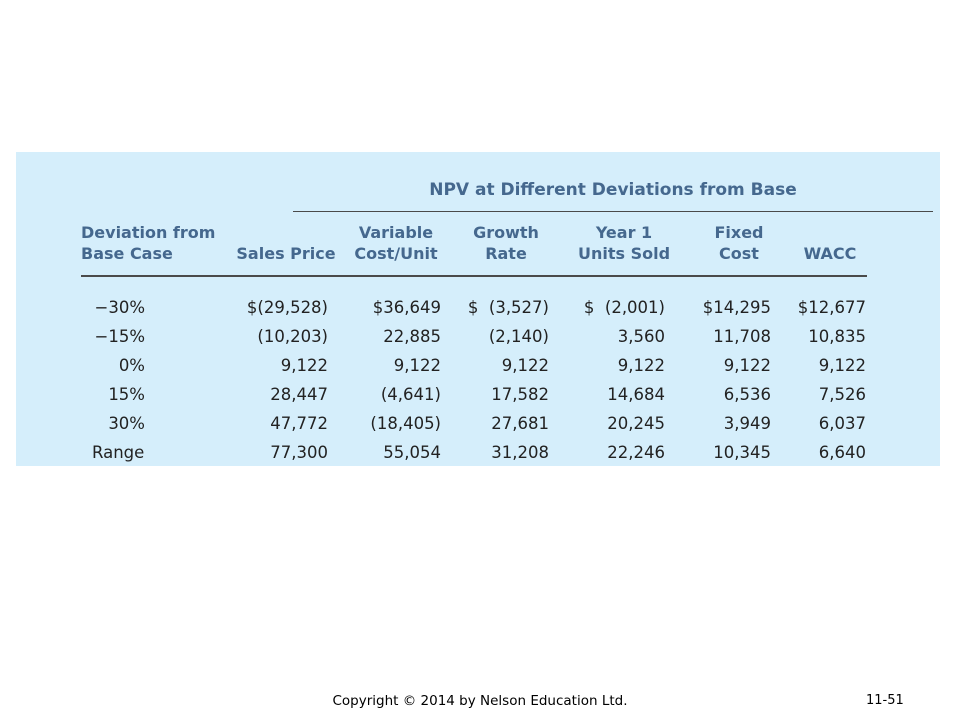 This screenshot has height=720, width=960. I want to click on table-cell: 10,835, so click(837, 336).